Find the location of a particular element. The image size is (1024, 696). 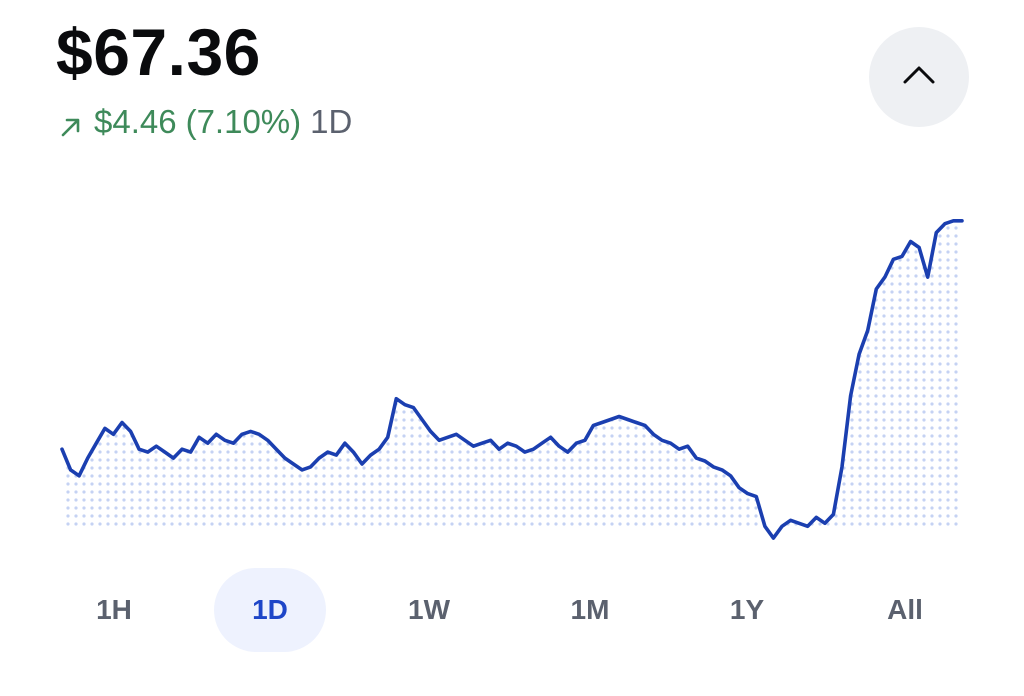

range-1w-button: 1W is located at coordinates (429, 610).